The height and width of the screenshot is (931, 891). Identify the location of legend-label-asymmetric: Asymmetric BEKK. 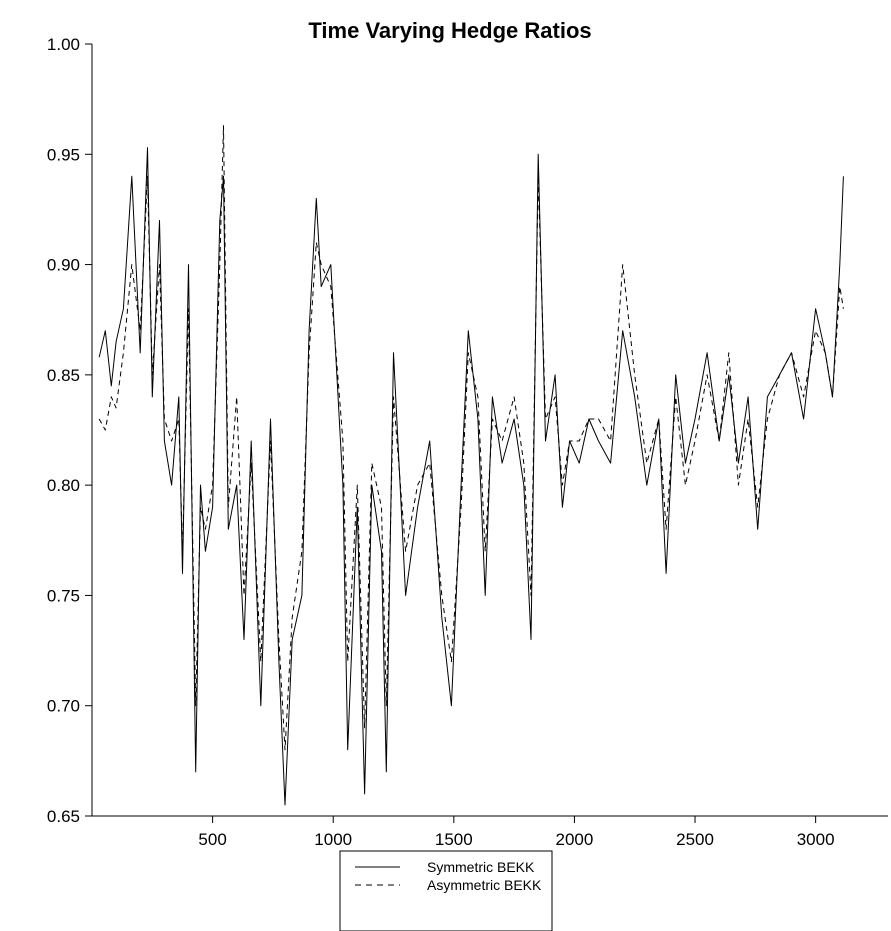
(484, 885).